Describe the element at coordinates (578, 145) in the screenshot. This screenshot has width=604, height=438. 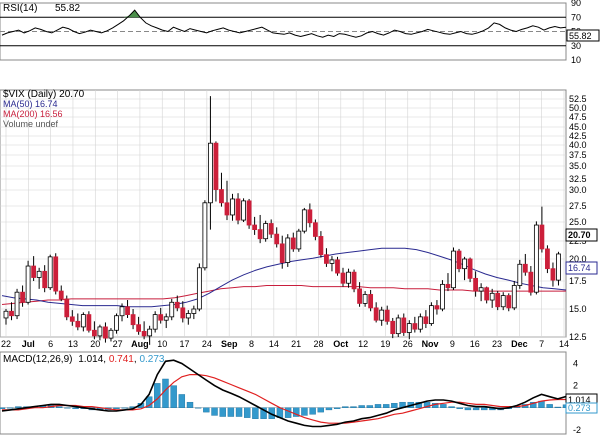
I see `price-tick-label: 40.0` at that location.